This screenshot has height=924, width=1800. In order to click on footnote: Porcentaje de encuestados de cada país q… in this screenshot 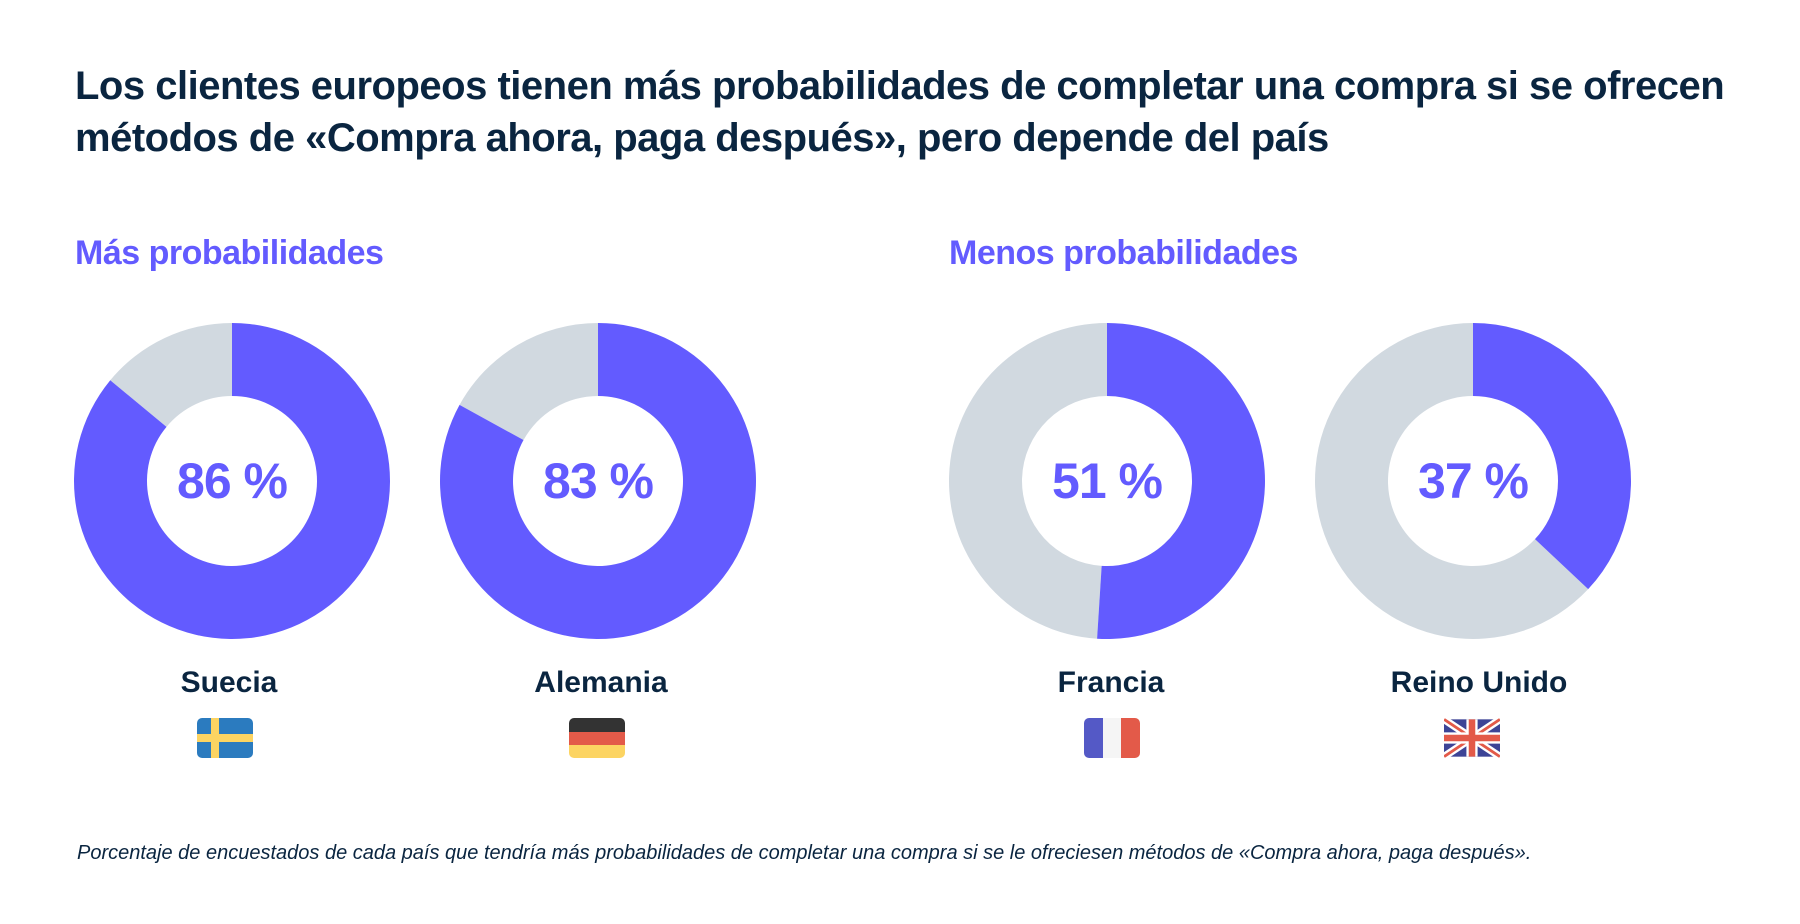, I will do `click(804, 853)`.